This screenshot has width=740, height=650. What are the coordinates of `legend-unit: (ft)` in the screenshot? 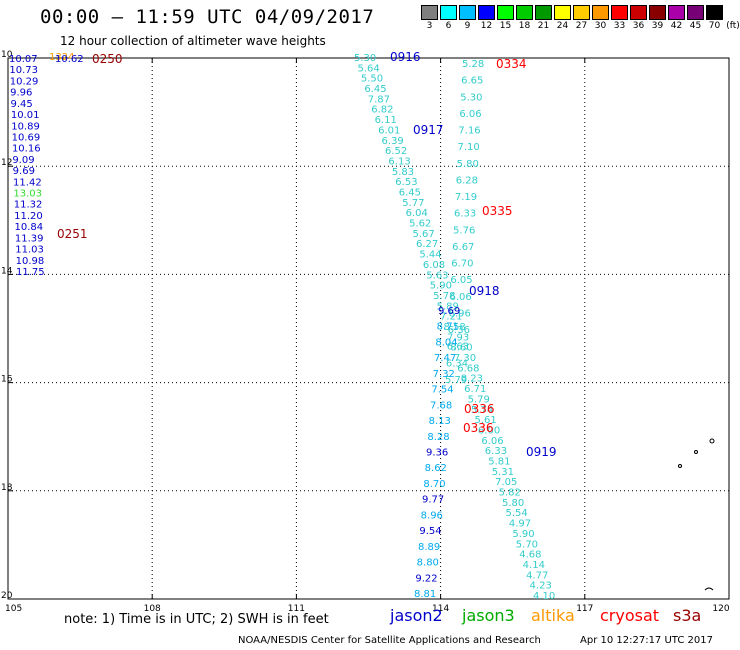 It's located at (733, 26).